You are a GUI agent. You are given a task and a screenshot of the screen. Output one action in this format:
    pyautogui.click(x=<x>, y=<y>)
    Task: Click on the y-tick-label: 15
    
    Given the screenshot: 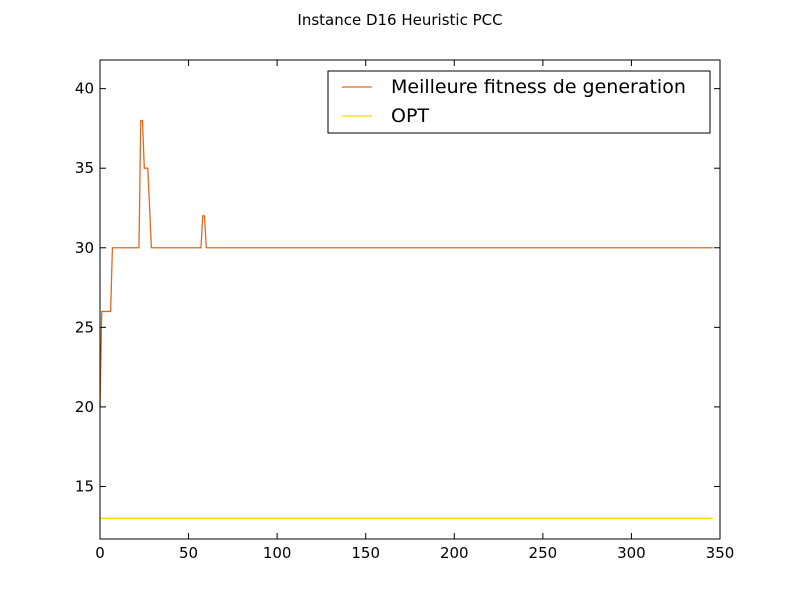 What is the action you would take?
    pyautogui.click(x=84, y=486)
    